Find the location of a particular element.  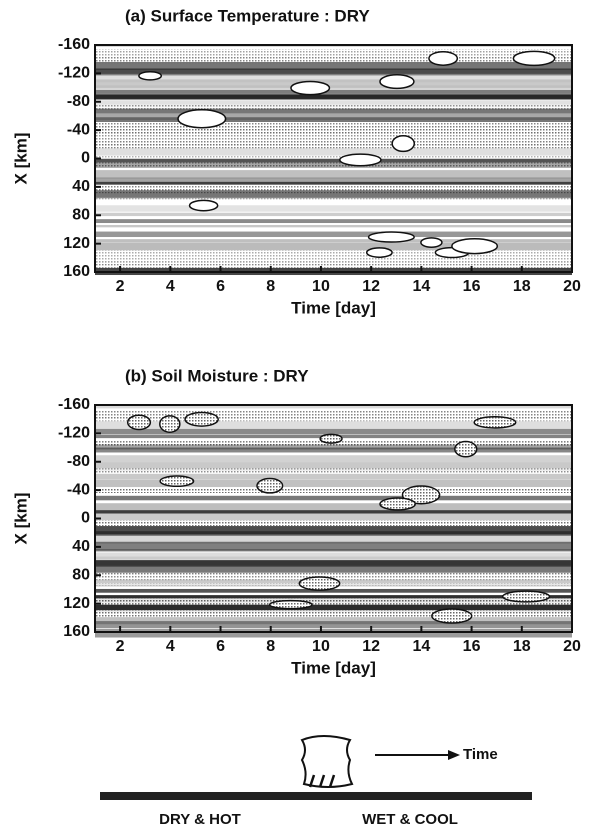

y-tick-label: 80 is located at coordinates (81, 214).